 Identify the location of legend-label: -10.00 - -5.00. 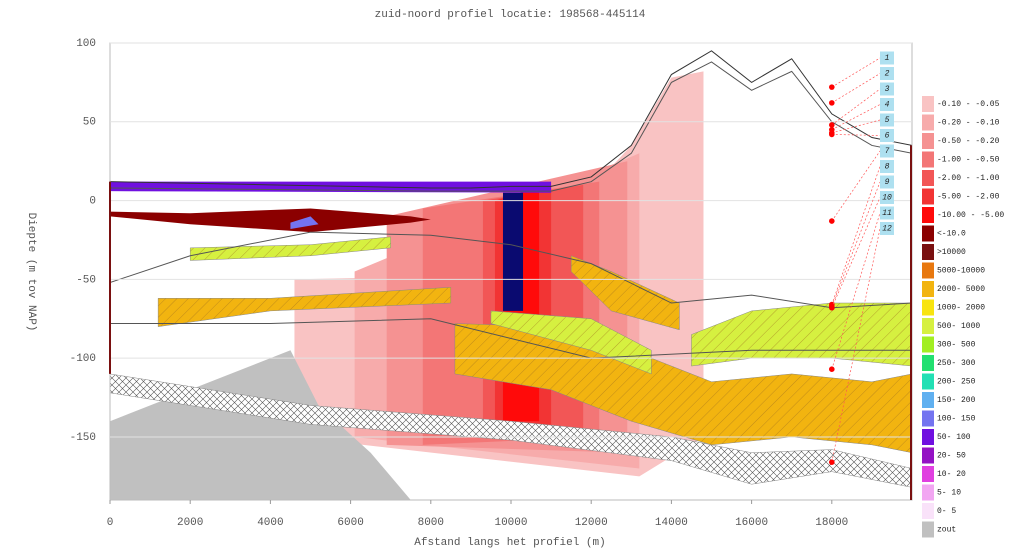
(970, 215).